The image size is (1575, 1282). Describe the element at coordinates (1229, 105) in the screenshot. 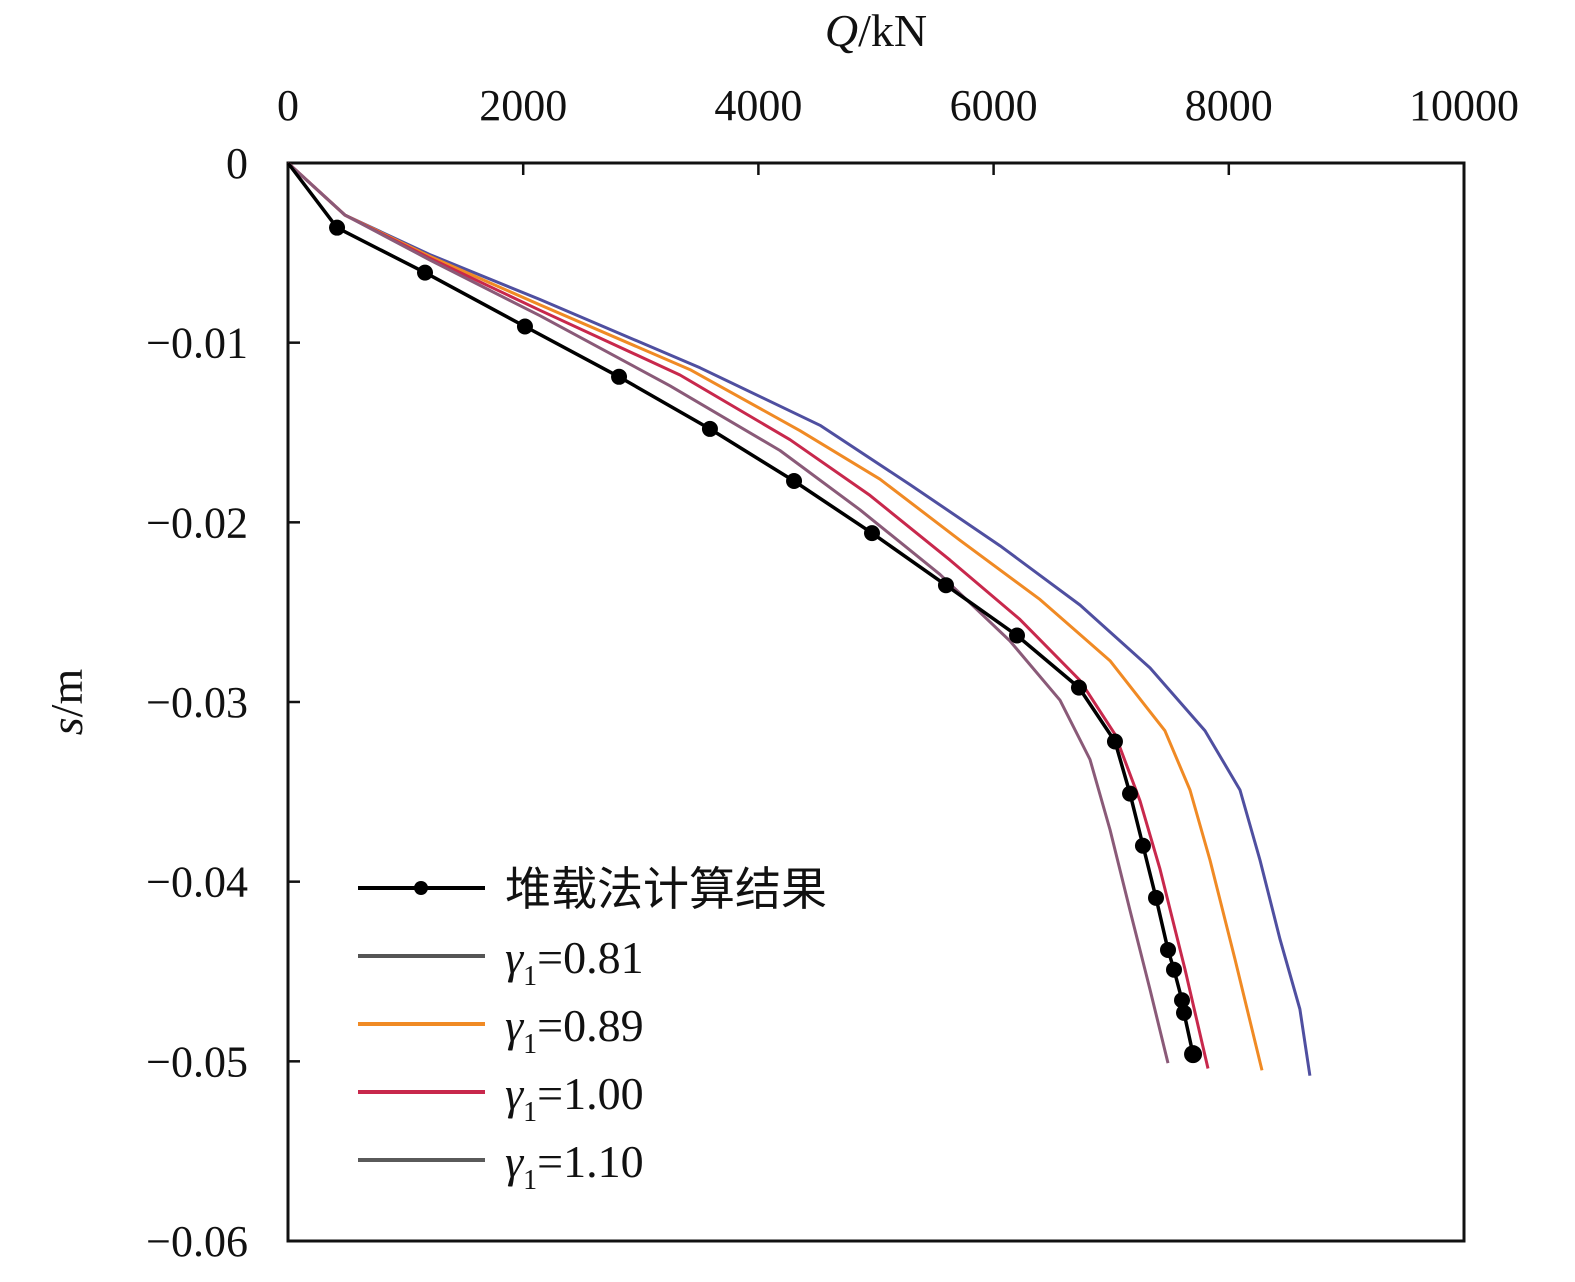

I see `x-tick-label: 8000` at that location.